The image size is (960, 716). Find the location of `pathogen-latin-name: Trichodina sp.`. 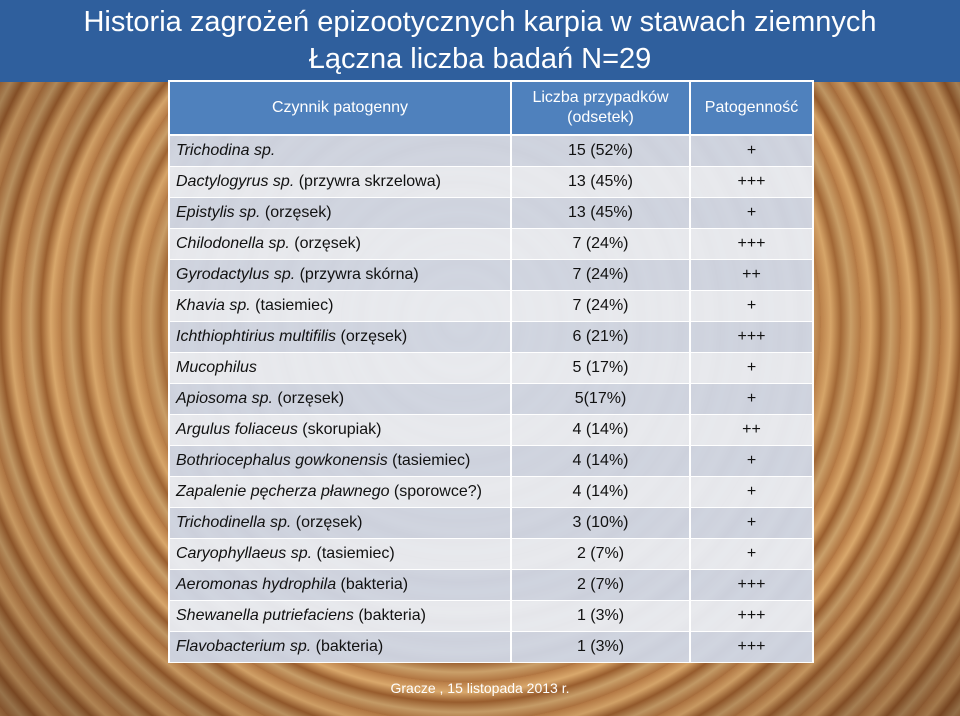

pathogen-latin-name: Trichodina sp. is located at coordinates (226, 150).